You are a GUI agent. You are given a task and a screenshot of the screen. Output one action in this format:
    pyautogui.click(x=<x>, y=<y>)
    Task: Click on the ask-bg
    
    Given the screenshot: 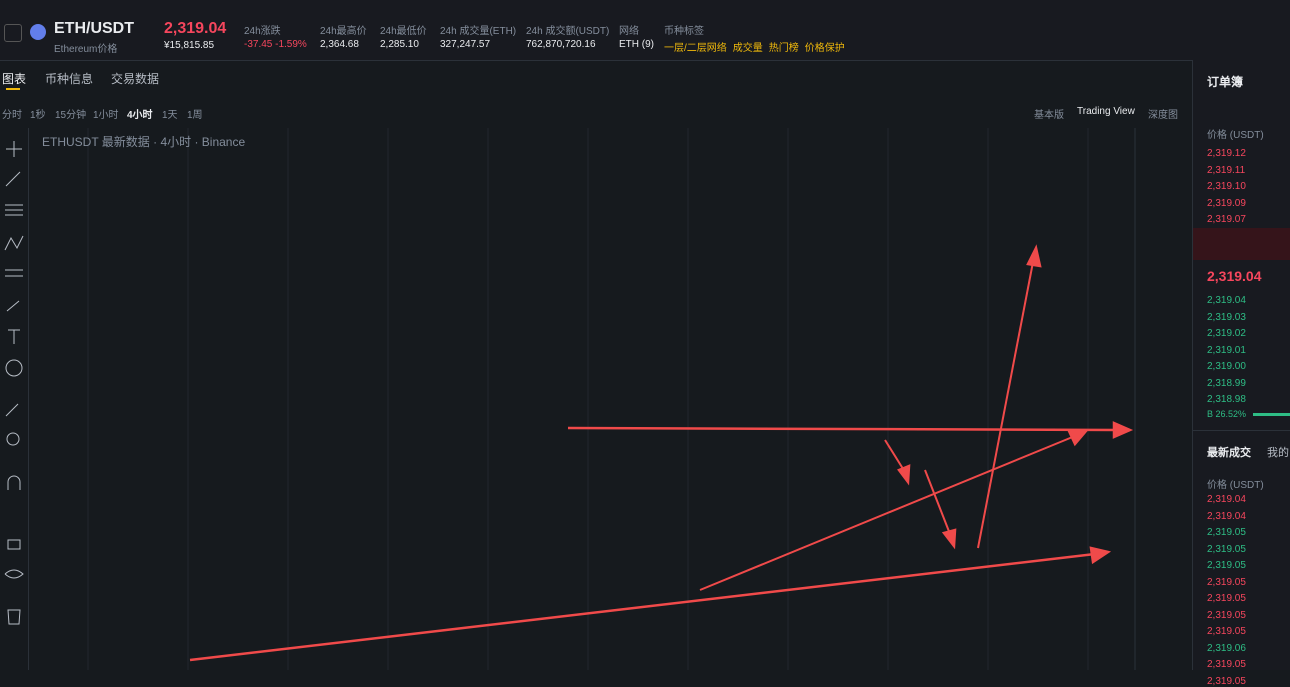 What is the action you would take?
    pyautogui.click(x=1241, y=244)
    